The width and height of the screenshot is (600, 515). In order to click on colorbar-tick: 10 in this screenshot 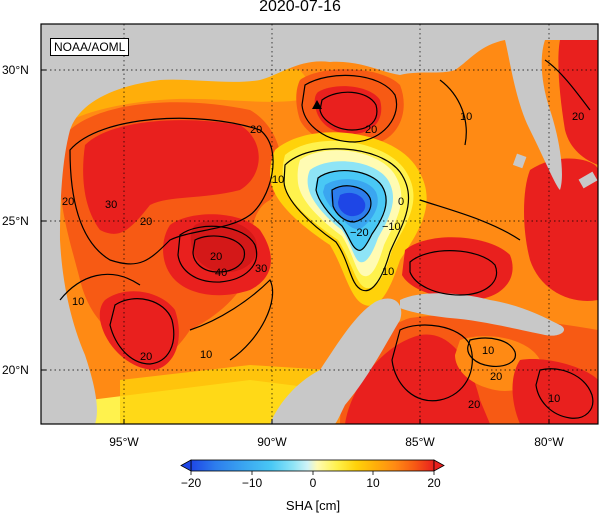, I will do `click(373, 483)`.